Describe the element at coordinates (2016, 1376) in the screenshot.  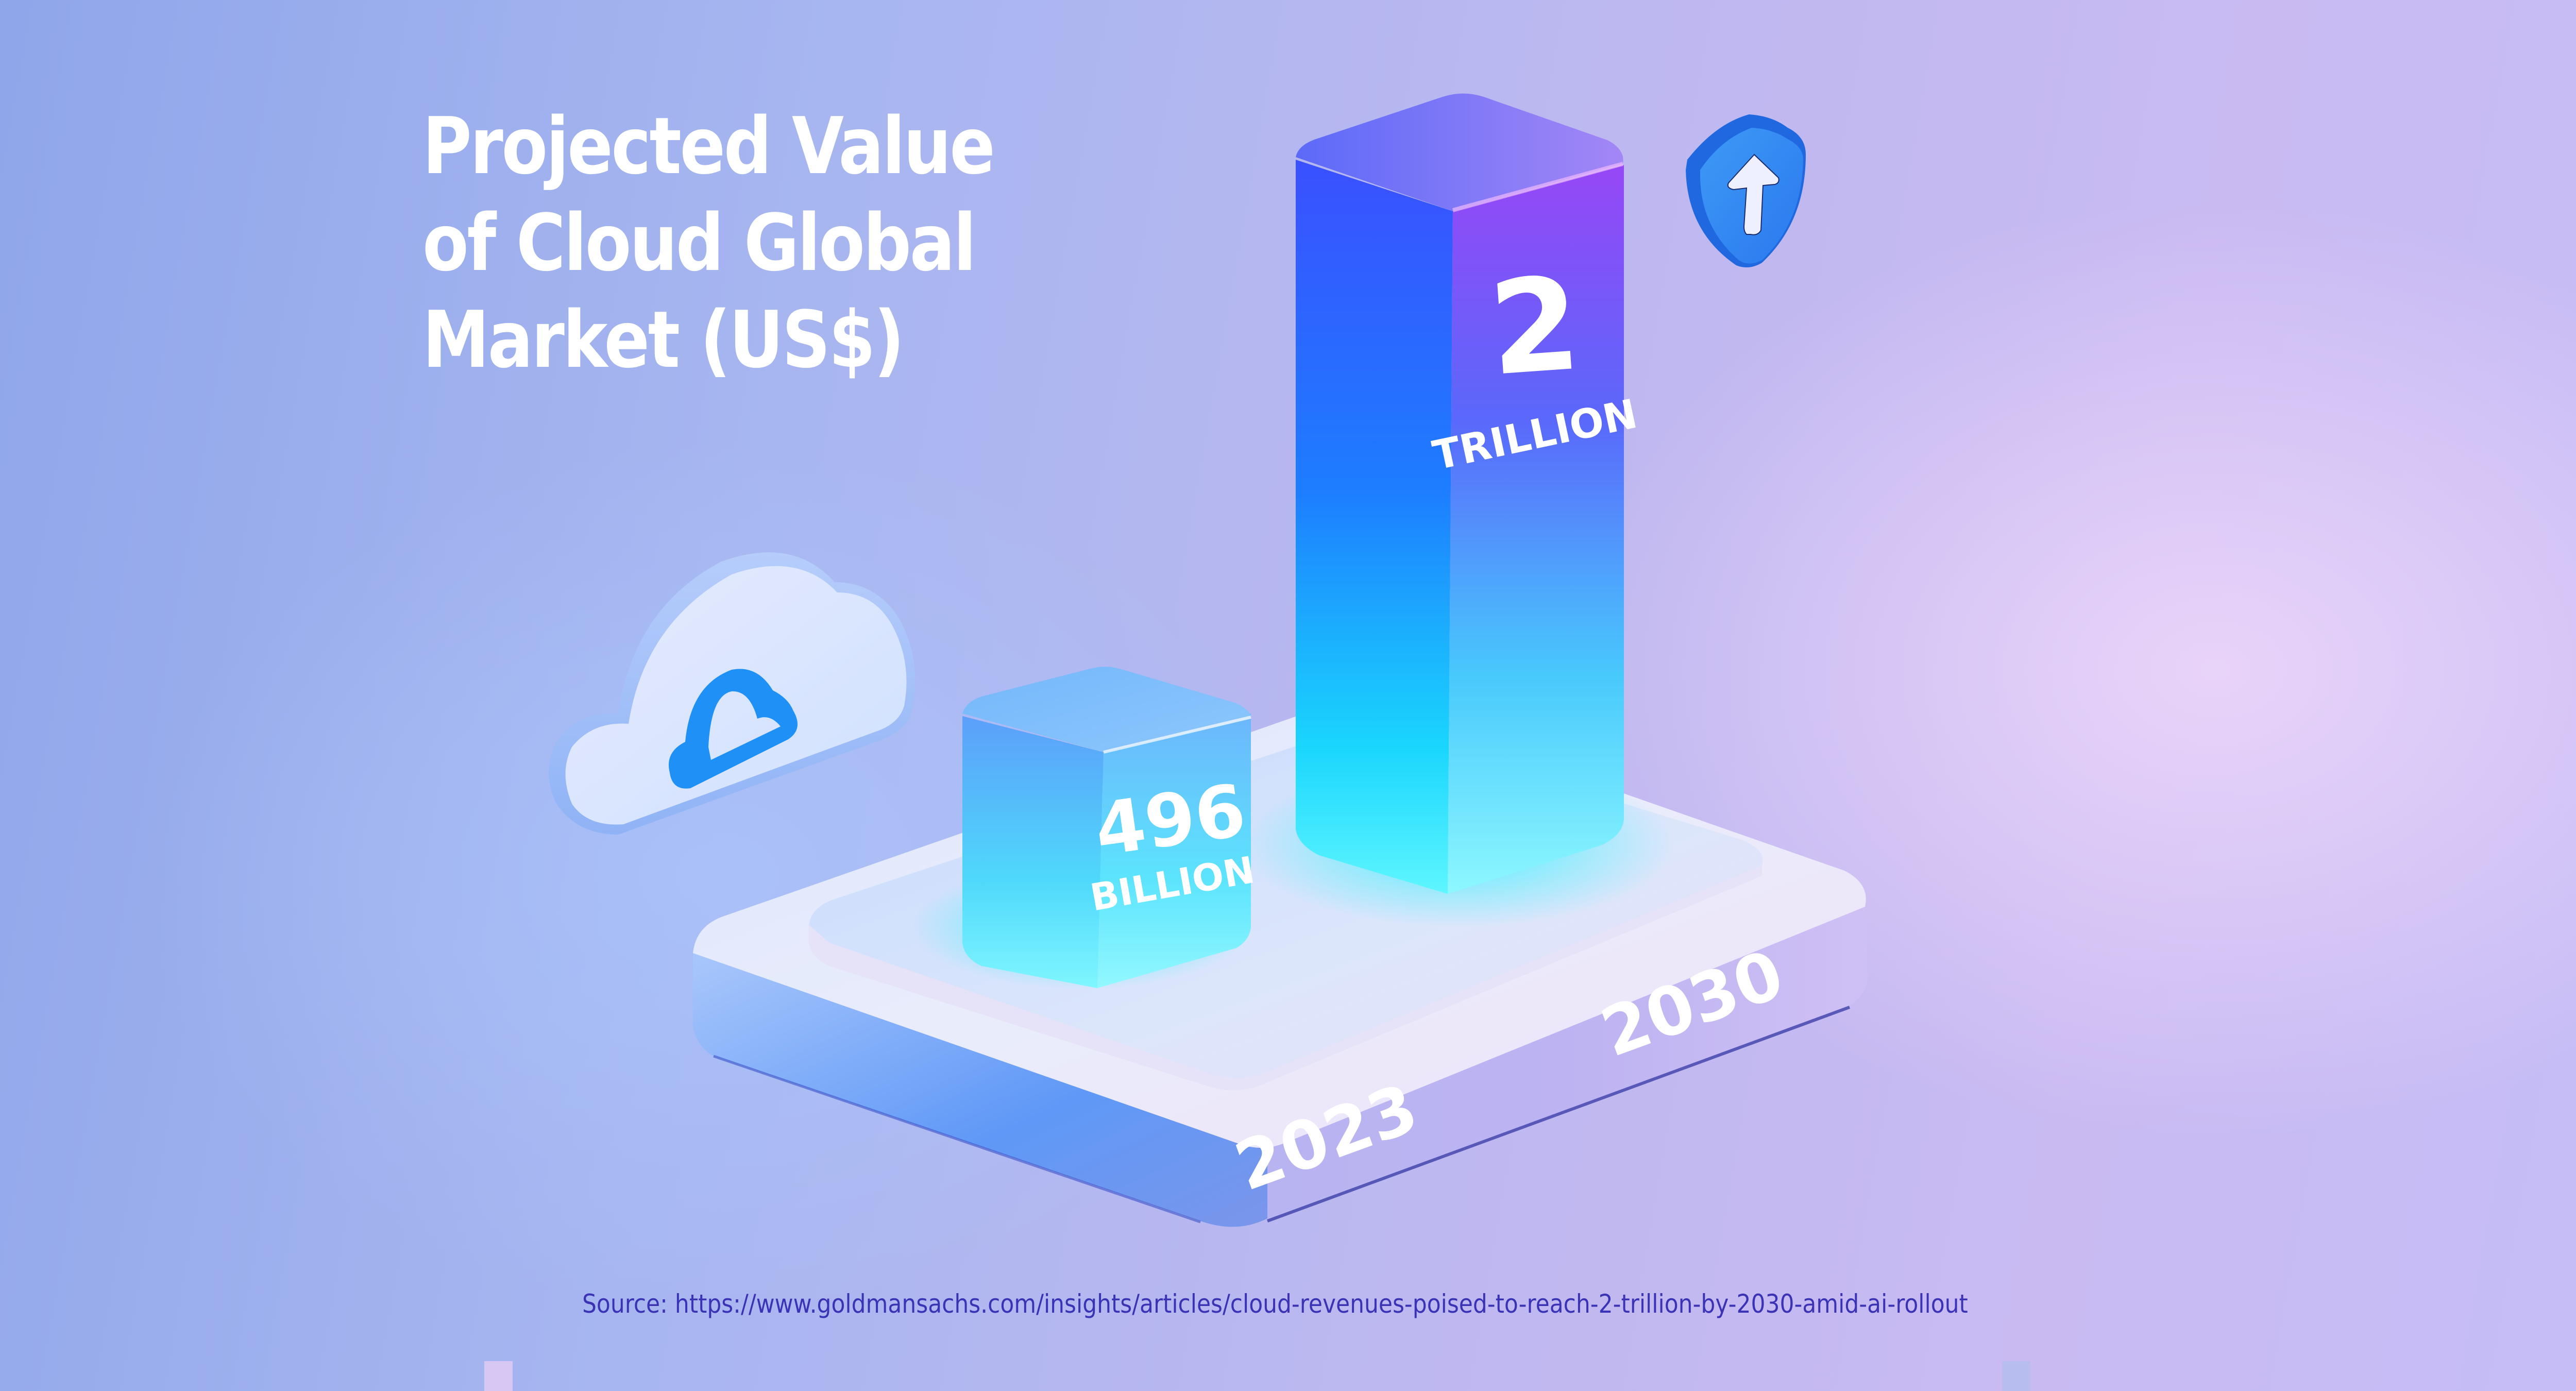
I see `corner-marker-right` at that location.